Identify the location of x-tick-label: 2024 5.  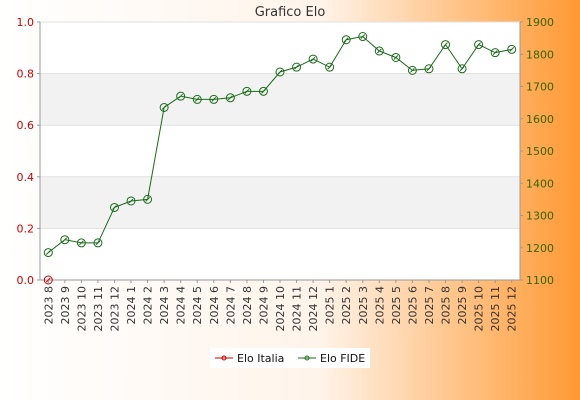
(197, 305).